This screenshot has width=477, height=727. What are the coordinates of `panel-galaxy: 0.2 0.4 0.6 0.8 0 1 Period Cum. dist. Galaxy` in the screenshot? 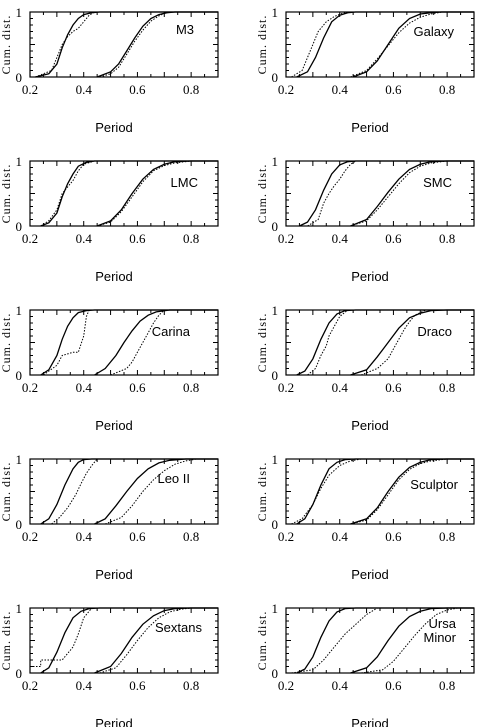 It's located at (365, 70).